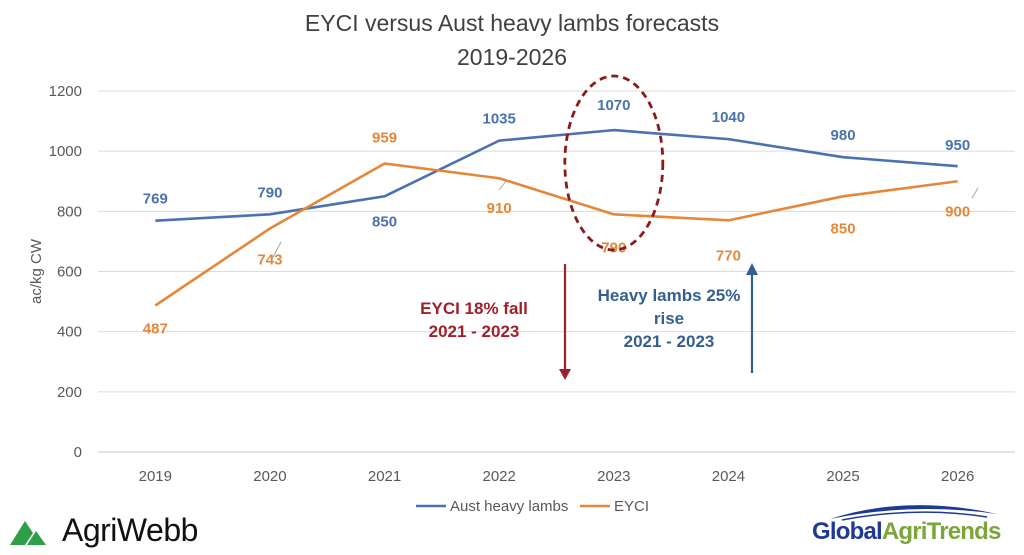 The image size is (1024, 555). Describe the element at coordinates (155, 199) in the screenshot. I see `data-label: 769` at that location.